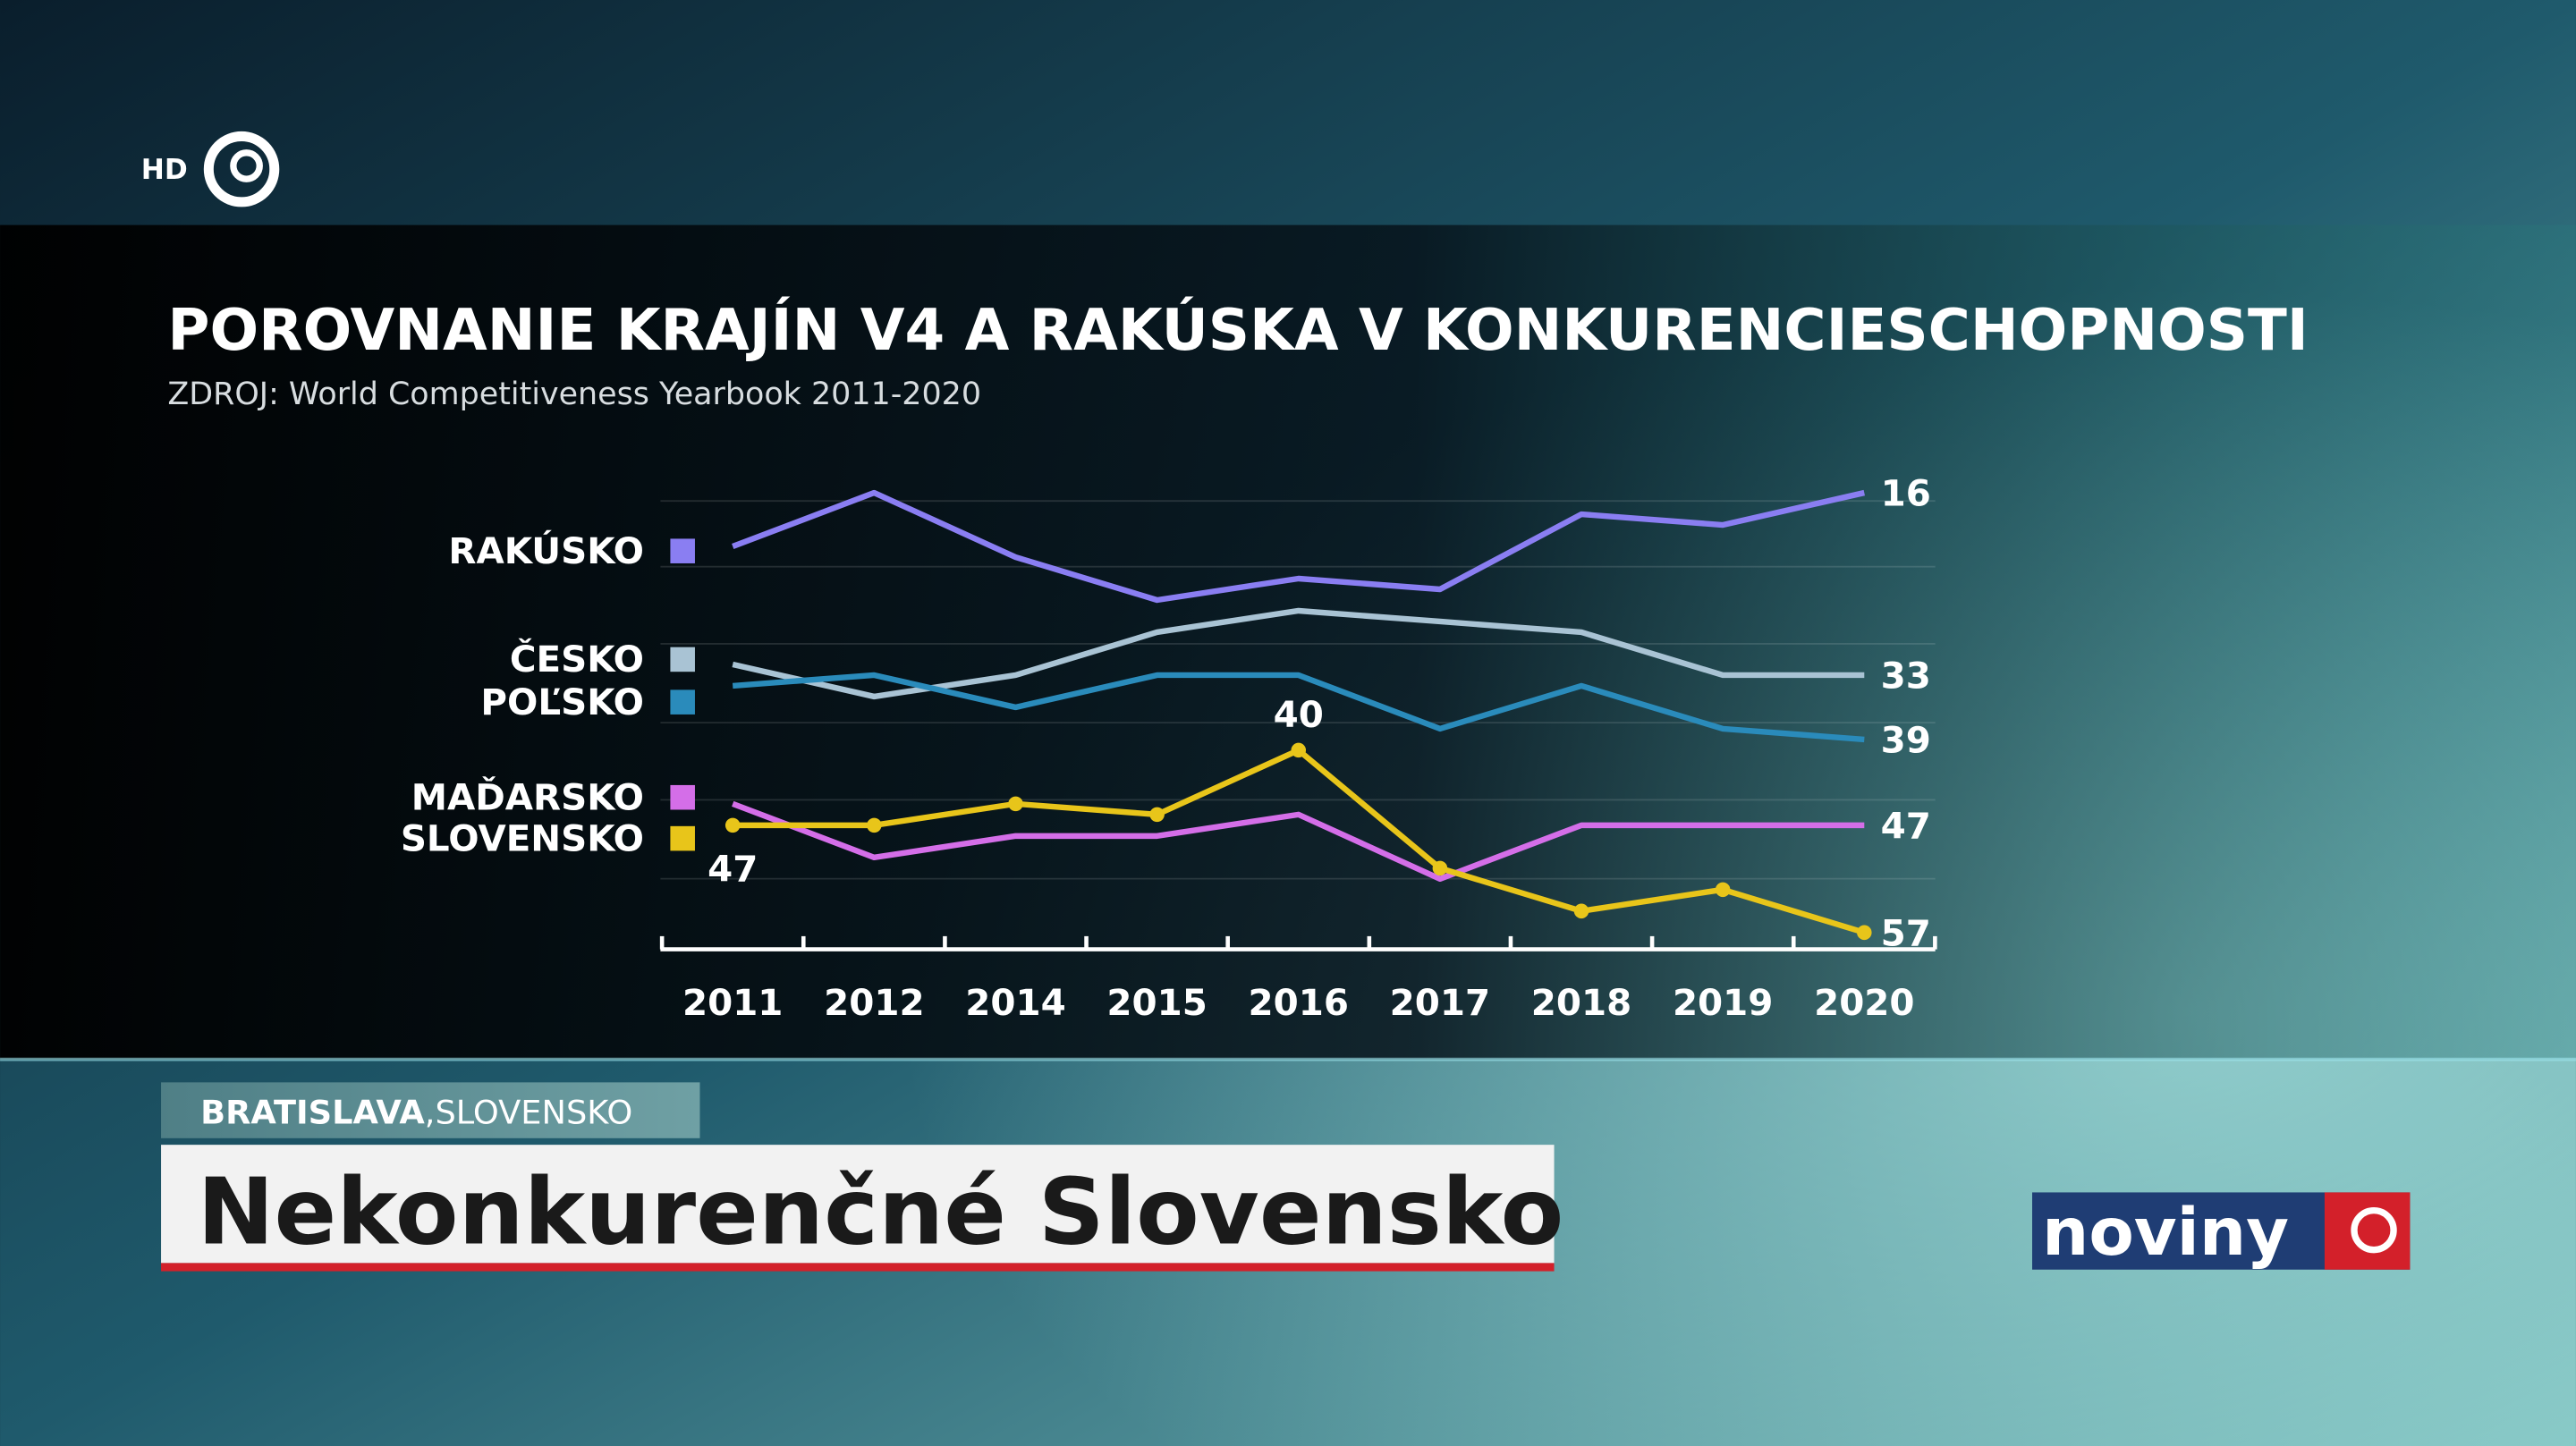  What do you see at coordinates (562, 702) in the screenshot?
I see `legend-label: POĽSKO` at bounding box center [562, 702].